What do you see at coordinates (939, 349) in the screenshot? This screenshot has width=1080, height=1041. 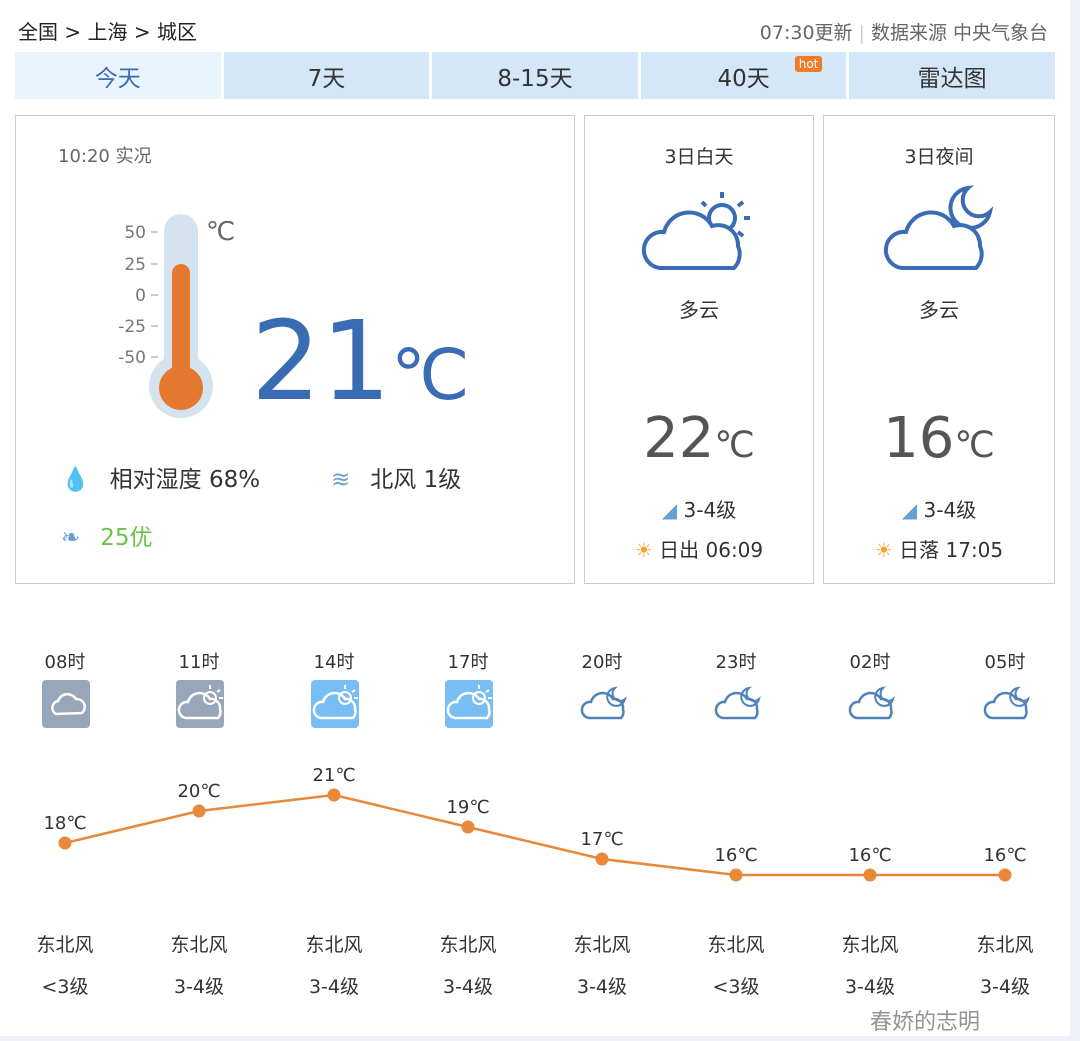 I see `night-forecast-card: 3日夜间 多云 16℃ ◢ 3-4级 ☀ 日落 17:05` at bounding box center [939, 349].